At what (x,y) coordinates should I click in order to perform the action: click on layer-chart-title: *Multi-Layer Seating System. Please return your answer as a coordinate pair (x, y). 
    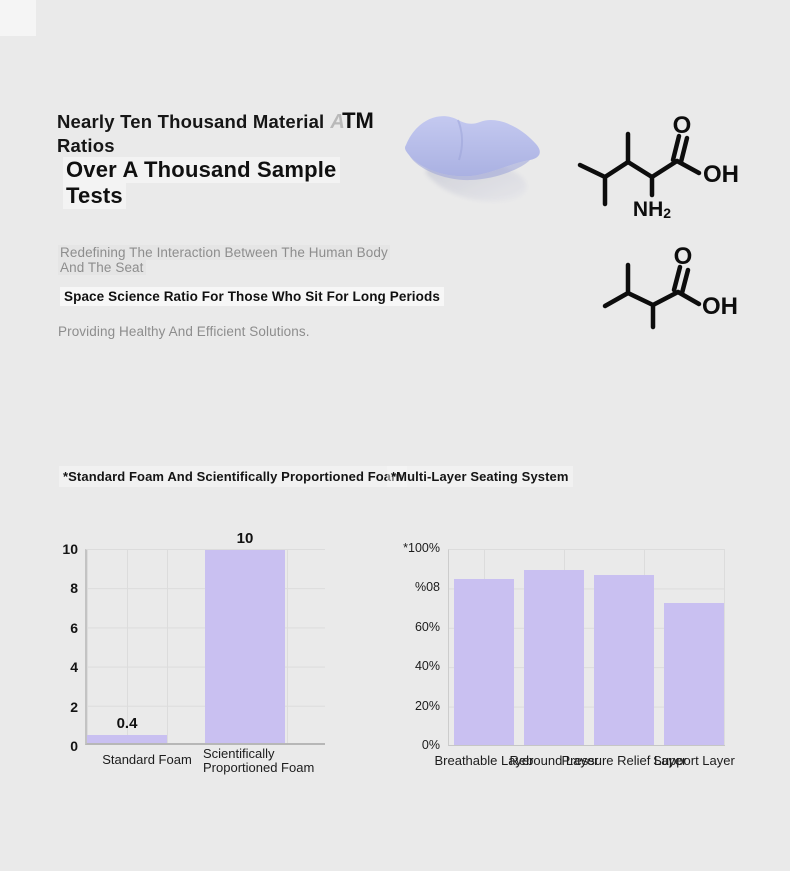
    Looking at the image, I should click on (480, 476).